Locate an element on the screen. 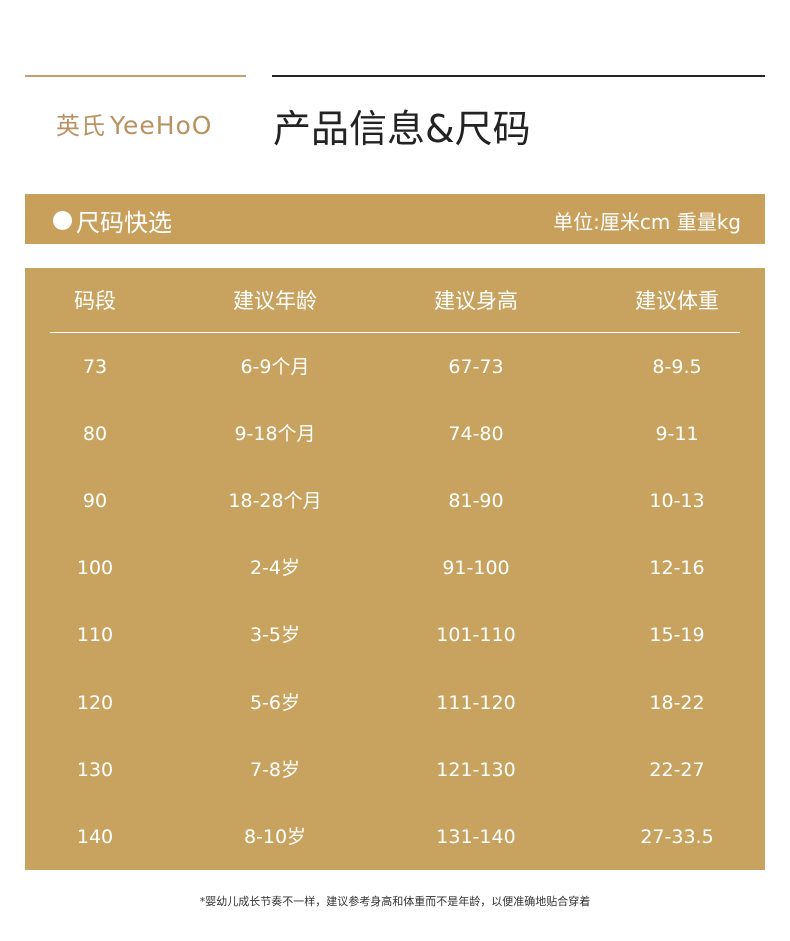 The height and width of the screenshot is (941, 790). table-row: 100 2-4岁 91-100 12-16 is located at coordinates (395, 568).